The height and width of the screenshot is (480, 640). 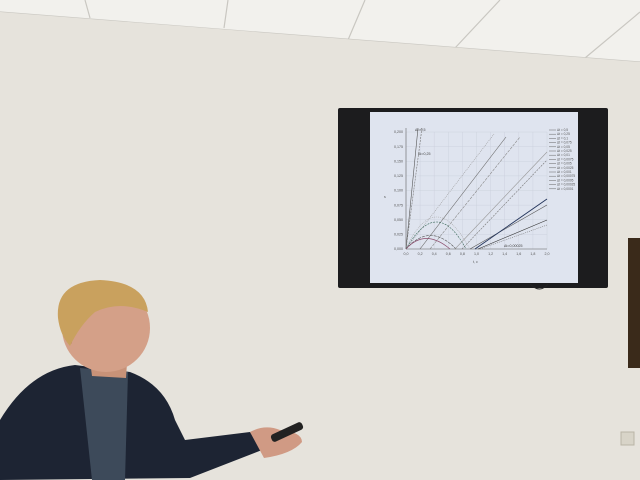 What do you see at coordinates (565, 168) in the screenshot?
I see `legend-entry: Δt = 0,0025` at bounding box center [565, 168].